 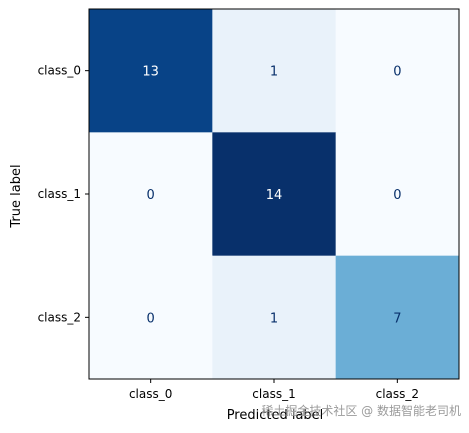 I want to click on x-axis-label: Predicted label, so click(x=275, y=415).